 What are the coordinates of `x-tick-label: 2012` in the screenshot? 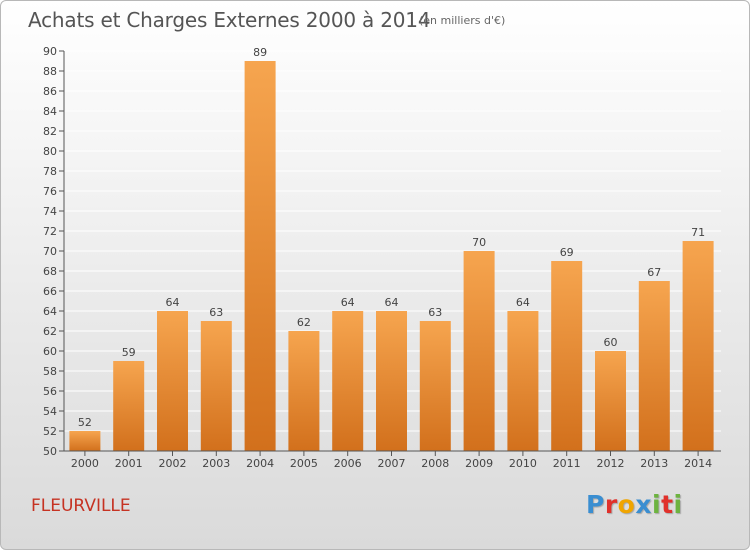 It's located at (611, 463).